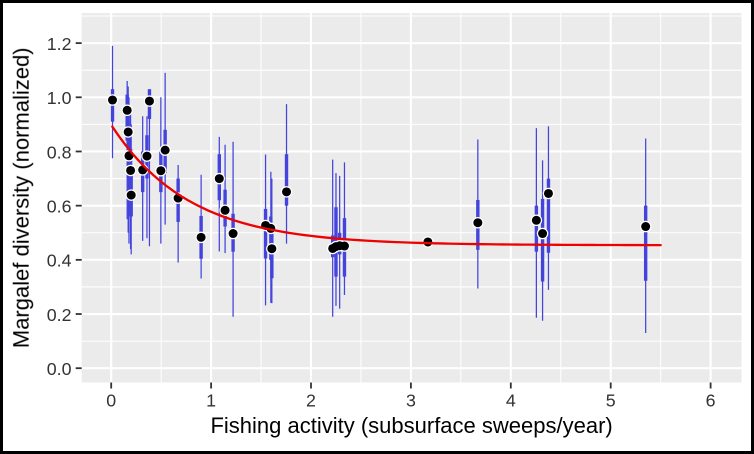 This screenshot has width=754, height=454. I want to click on svg-text: 0.2, so click(59, 315).